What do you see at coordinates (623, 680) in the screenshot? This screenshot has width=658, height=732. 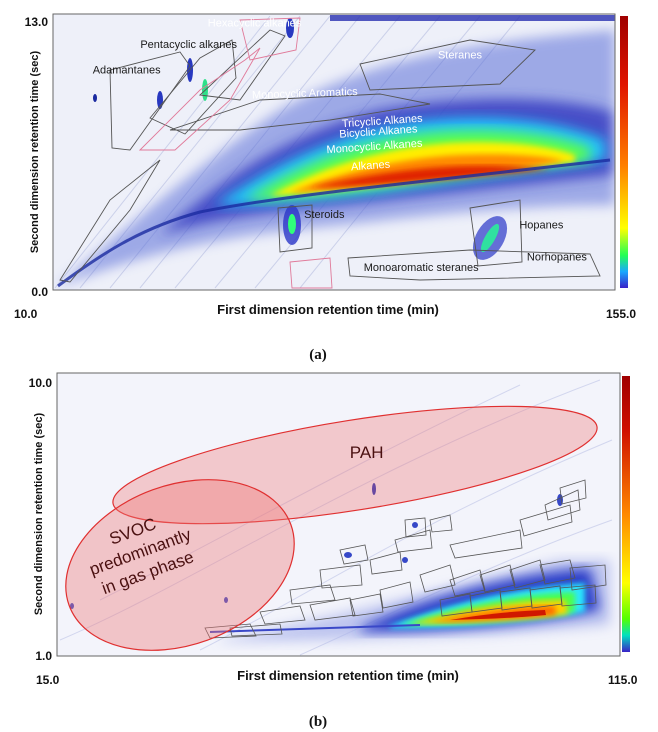 I see `x-tick-right-b: 115.0` at bounding box center [623, 680].